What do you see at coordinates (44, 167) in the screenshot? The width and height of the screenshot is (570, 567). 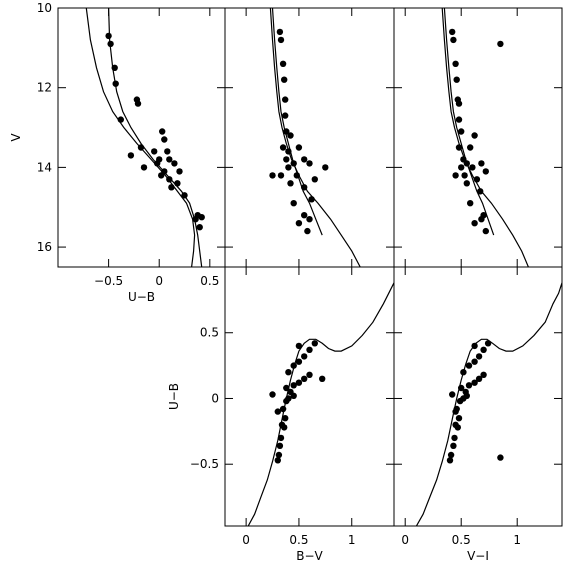 I see `y-tick-label: 14` at bounding box center [44, 167].